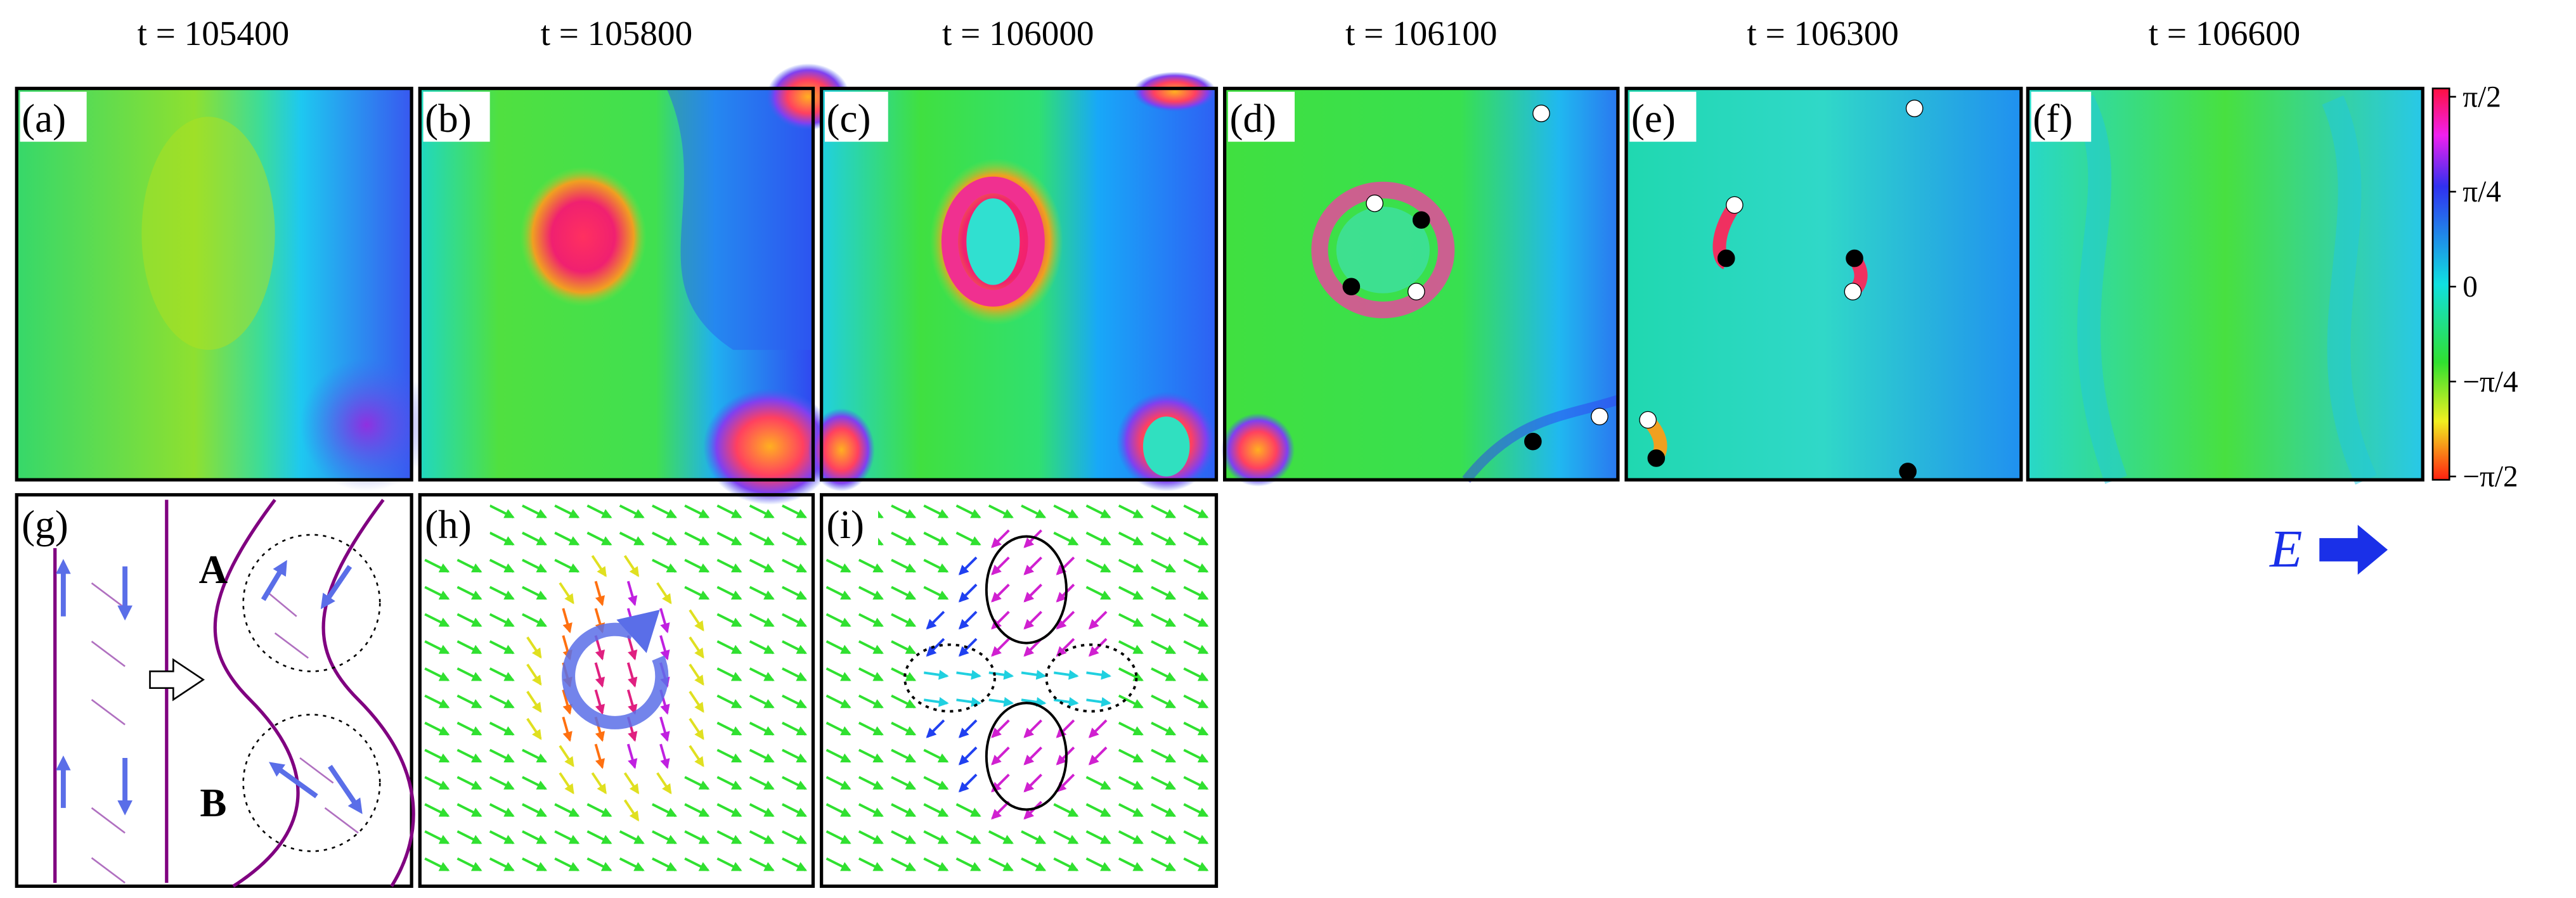 This screenshot has height=898, width=2576. Describe the element at coordinates (617, 33) in the screenshot. I see `panel-title: t = 105800` at that location.